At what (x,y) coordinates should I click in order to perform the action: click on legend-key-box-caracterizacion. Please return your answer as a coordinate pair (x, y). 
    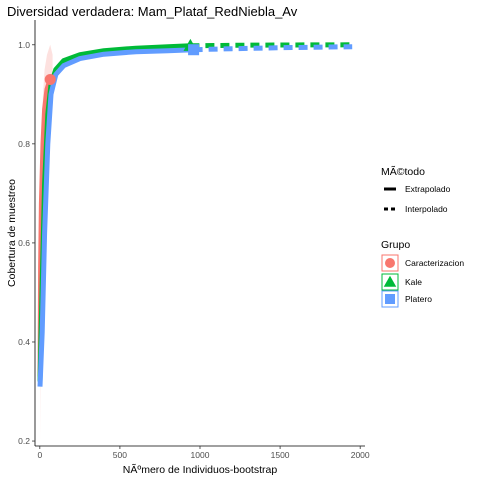
    Looking at the image, I should click on (390, 263).